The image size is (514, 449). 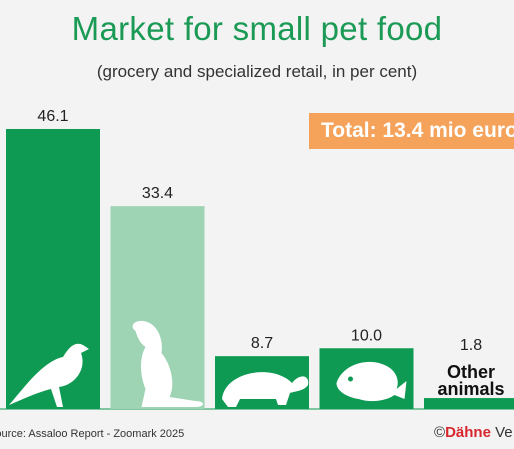 What do you see at coordinates (468, 432) in the screenshot?
I see `brand-name-part1: Dähne` at bounding box center [468, 432].